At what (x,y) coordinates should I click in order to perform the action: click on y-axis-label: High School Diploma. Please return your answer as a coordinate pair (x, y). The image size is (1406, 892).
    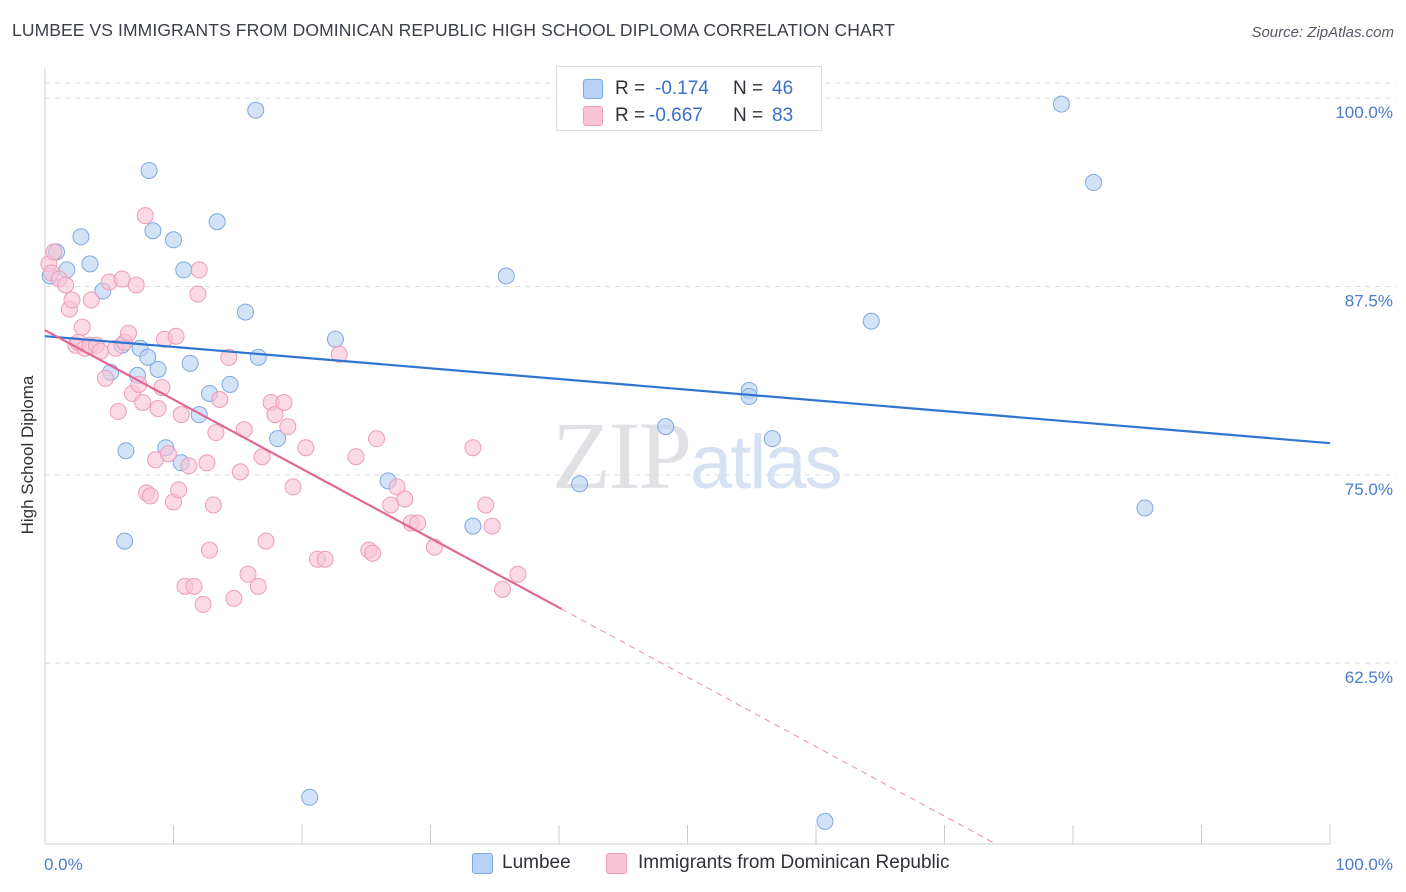
    Looking at the image, I should click on (27, 455).